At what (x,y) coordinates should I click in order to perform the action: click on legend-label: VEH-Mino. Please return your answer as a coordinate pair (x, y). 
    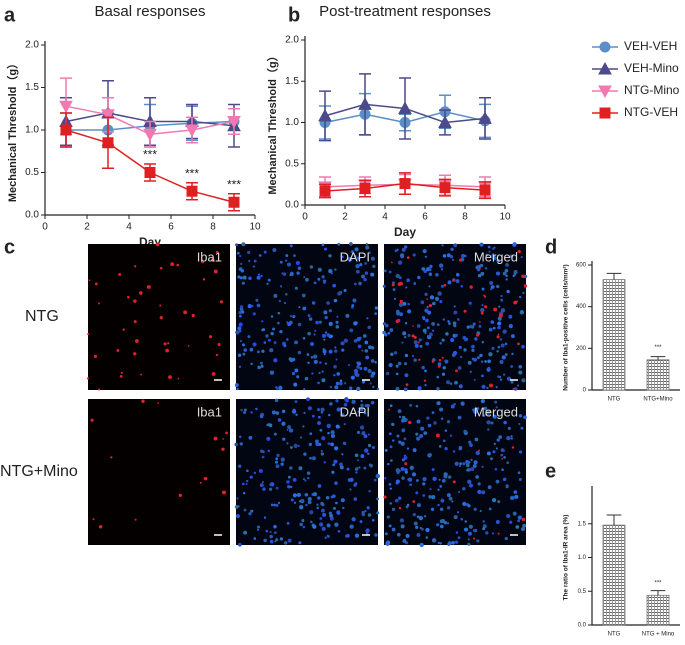
    Looking at the image, I should click on (651, 68).